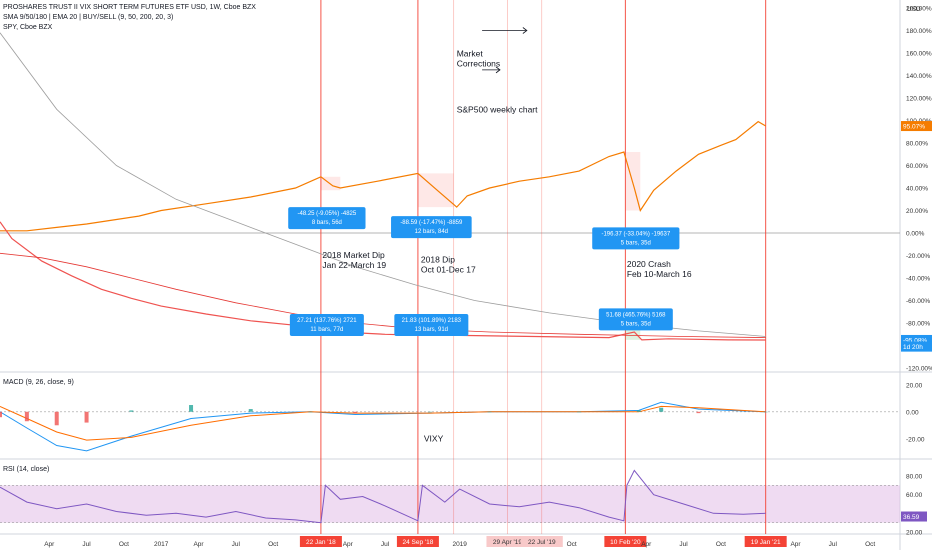 The width and height of the screenshot is (932, 550). Describe the element at coordinates (912, 412) in the screenshot. I see `y-tick-label: 0.00` at that location.